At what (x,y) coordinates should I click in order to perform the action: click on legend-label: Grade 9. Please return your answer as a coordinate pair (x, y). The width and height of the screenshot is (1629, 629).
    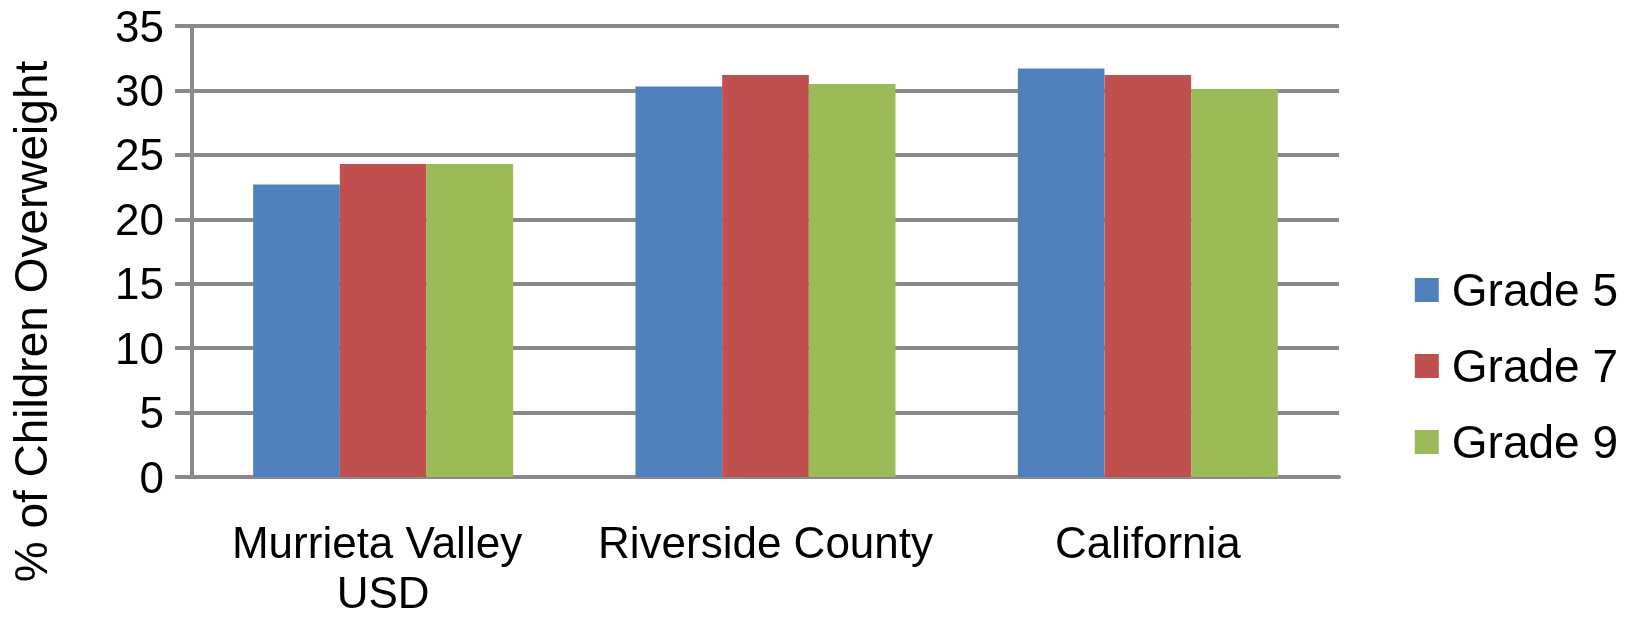
    Looking at the image, I should click on (1535, 442).